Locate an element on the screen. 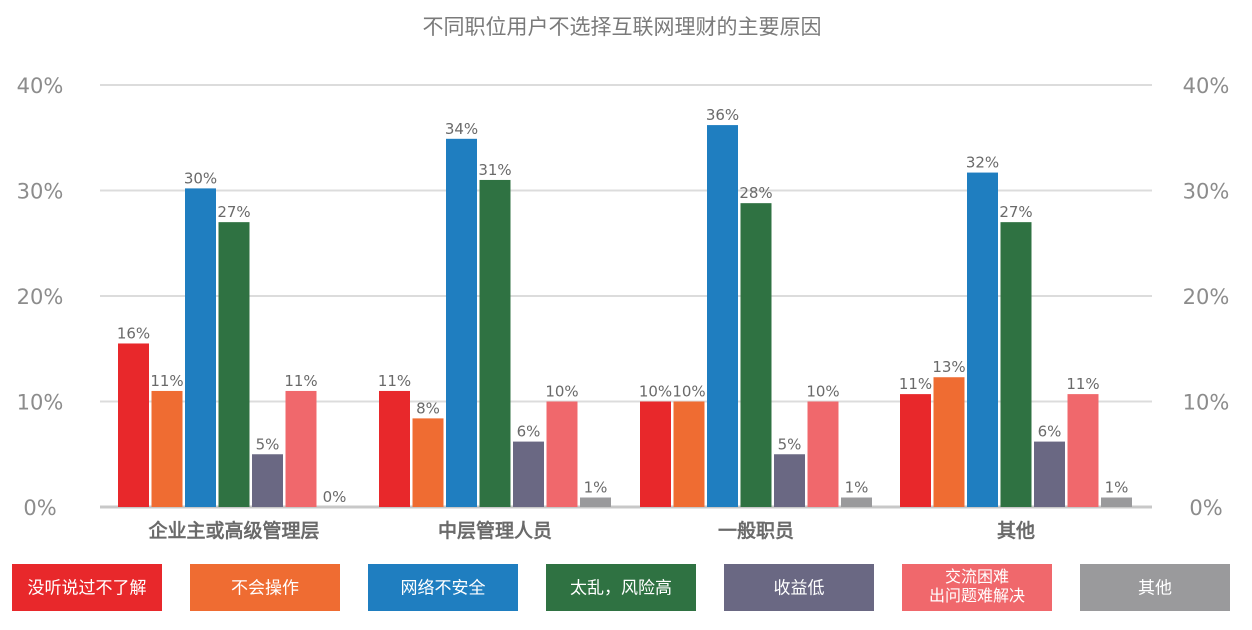 This screenshot has height=630, width=1252. y-tick-label-left: 40% is located at coordinates (40, 86).